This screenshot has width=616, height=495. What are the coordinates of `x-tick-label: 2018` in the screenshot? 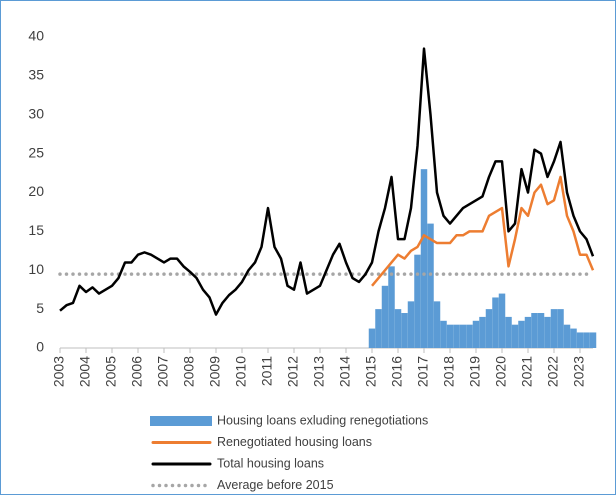 It's located at (449, 371).